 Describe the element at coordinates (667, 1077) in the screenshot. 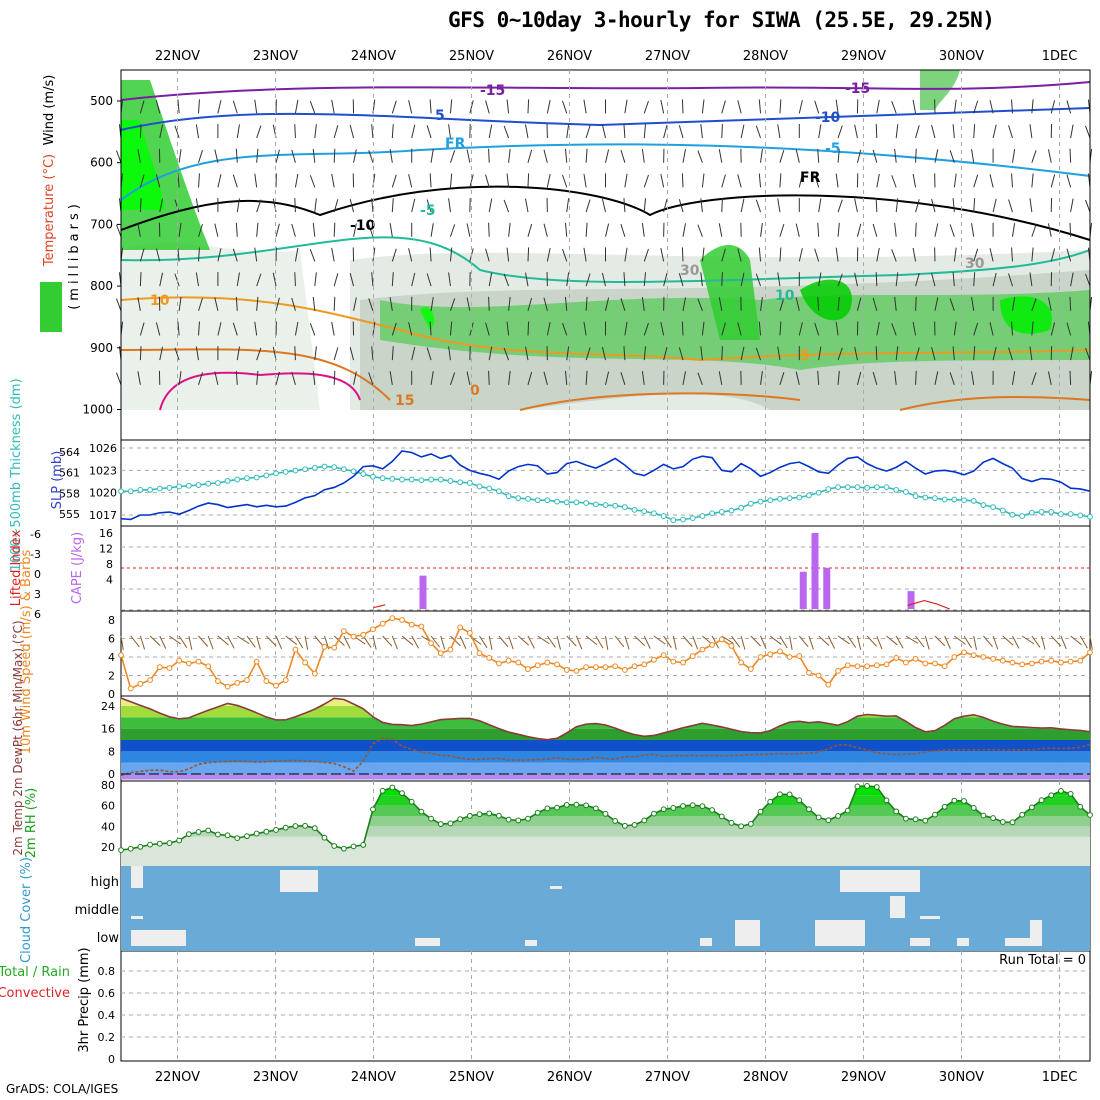

I see `date-label-bottom: 27NOV` at that location.